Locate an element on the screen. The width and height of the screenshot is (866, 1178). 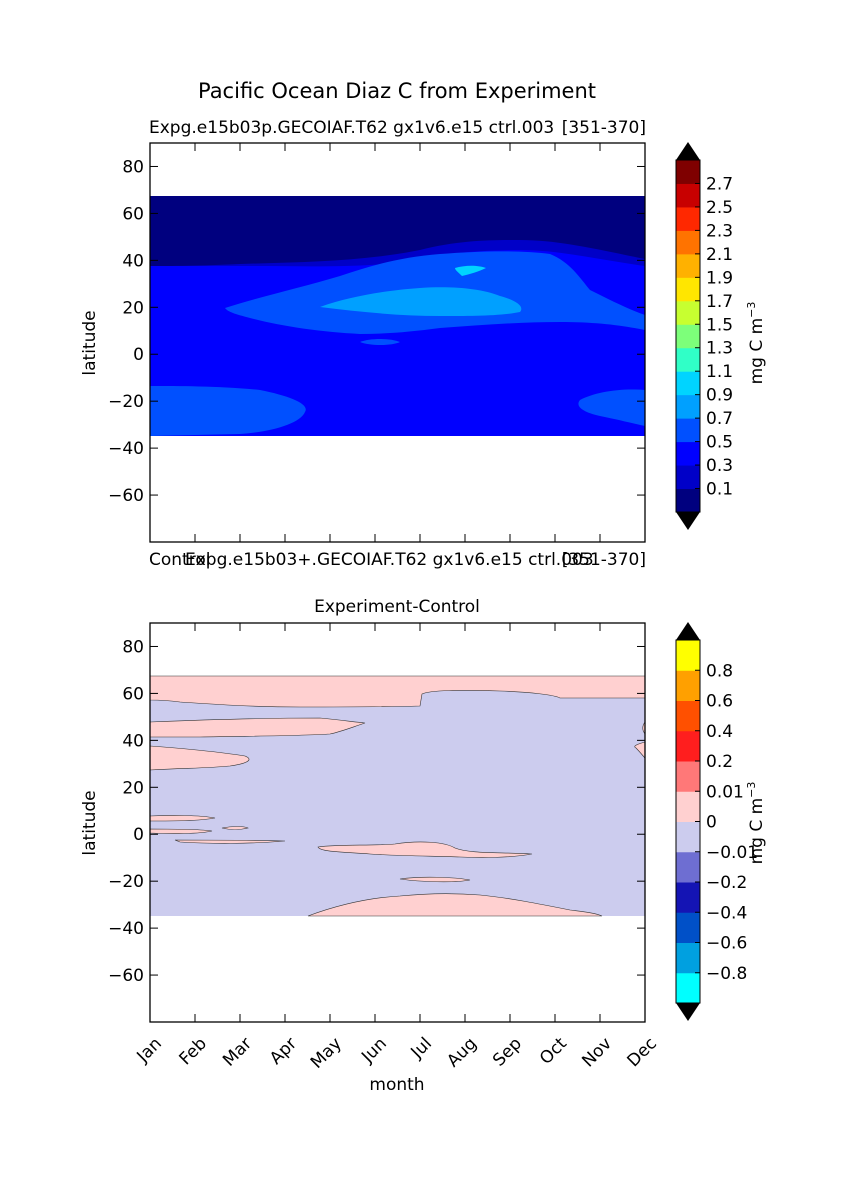
contour-region-below-0.1 is located at coordinates (397, 231).